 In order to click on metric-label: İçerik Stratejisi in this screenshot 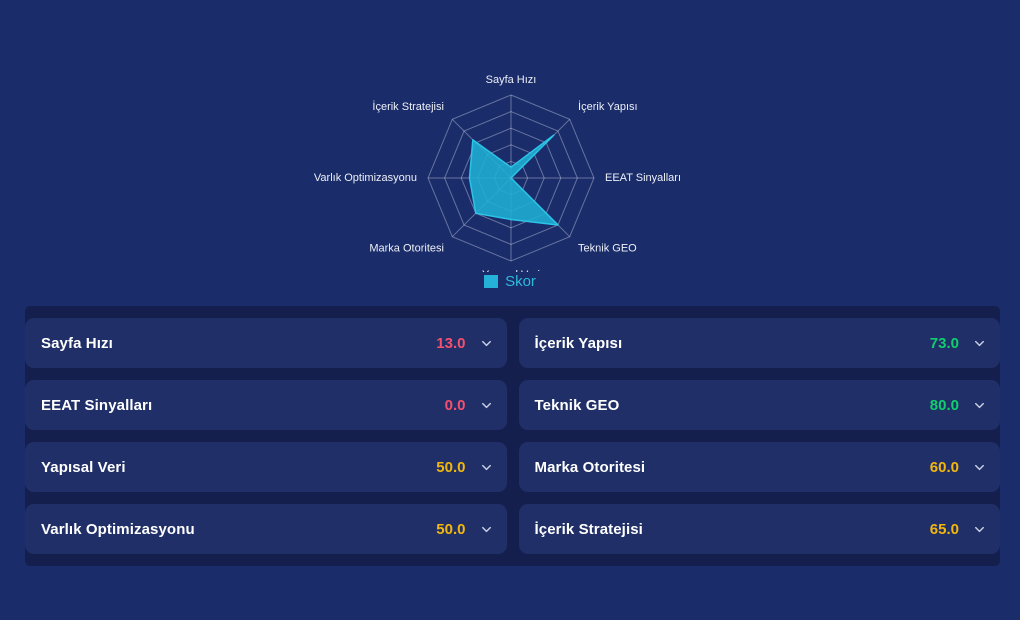, I will do `click(588, 529)`.